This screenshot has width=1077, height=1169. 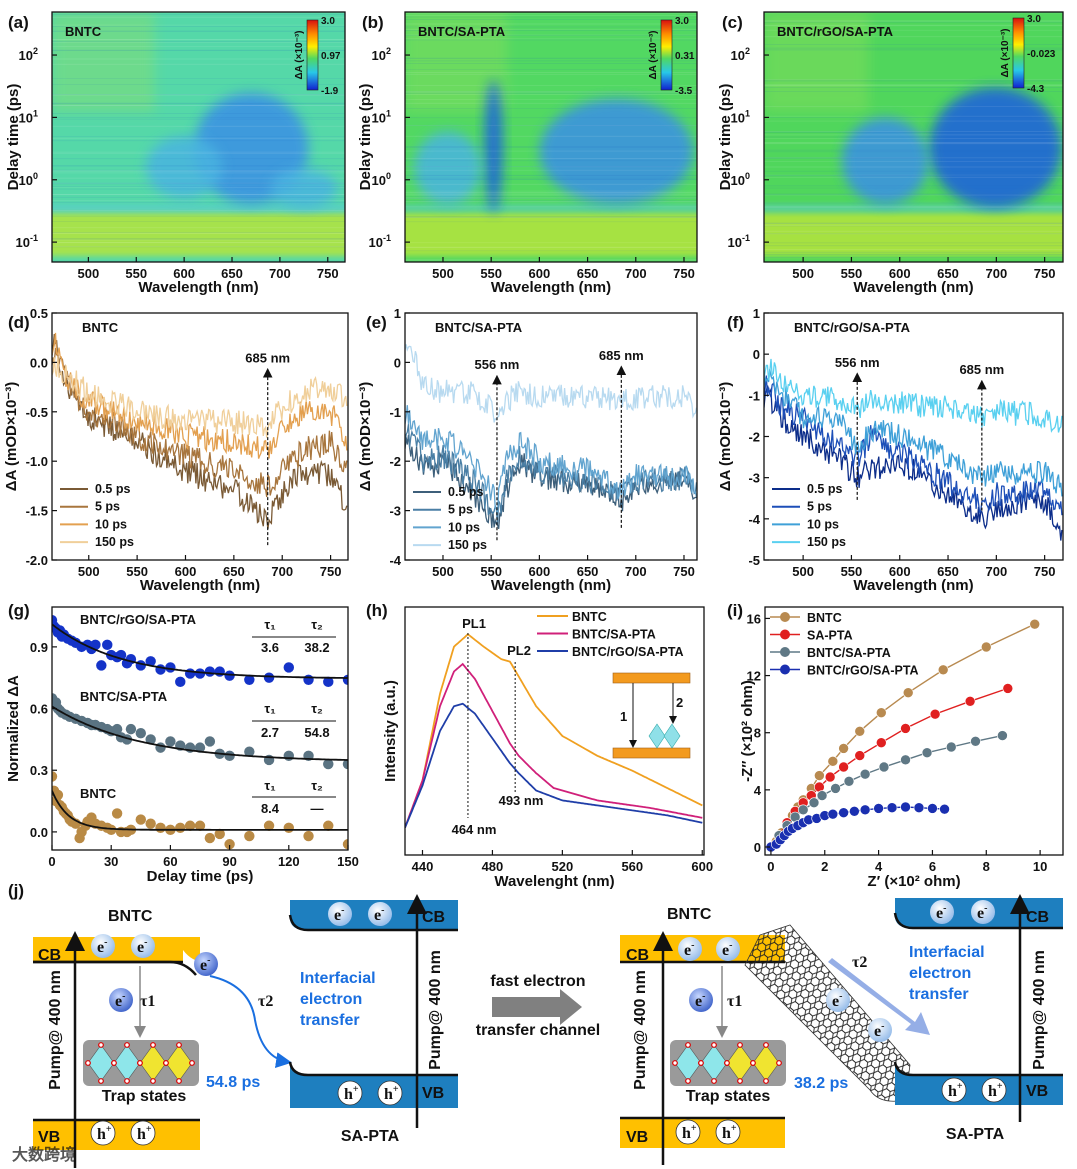 I want to click on legend-marker, so click(x=785, y=634).